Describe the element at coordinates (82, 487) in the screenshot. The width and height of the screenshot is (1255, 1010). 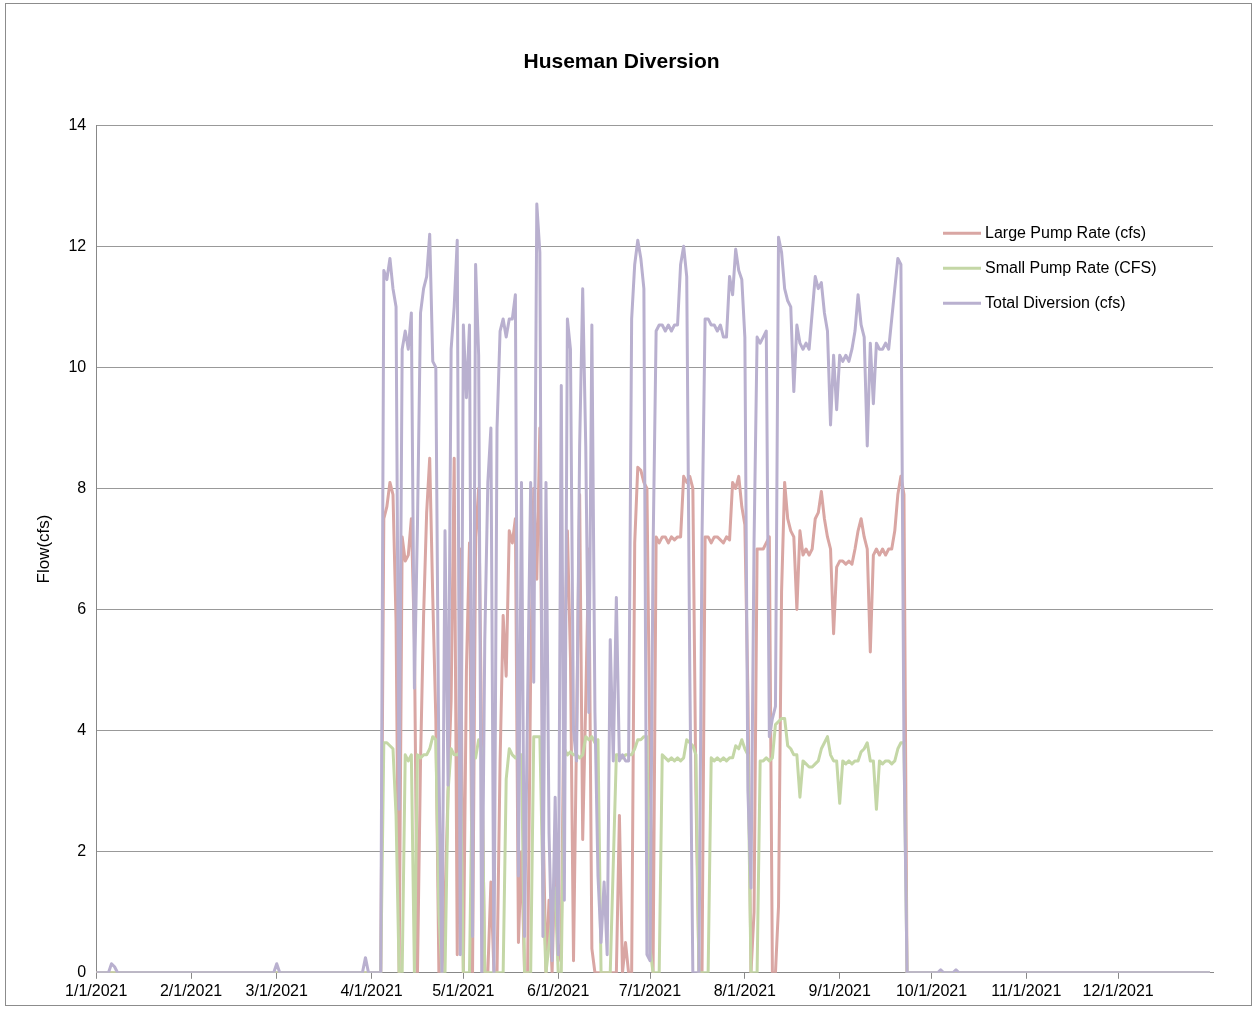
I see `y-tick-label: 8` at that location.